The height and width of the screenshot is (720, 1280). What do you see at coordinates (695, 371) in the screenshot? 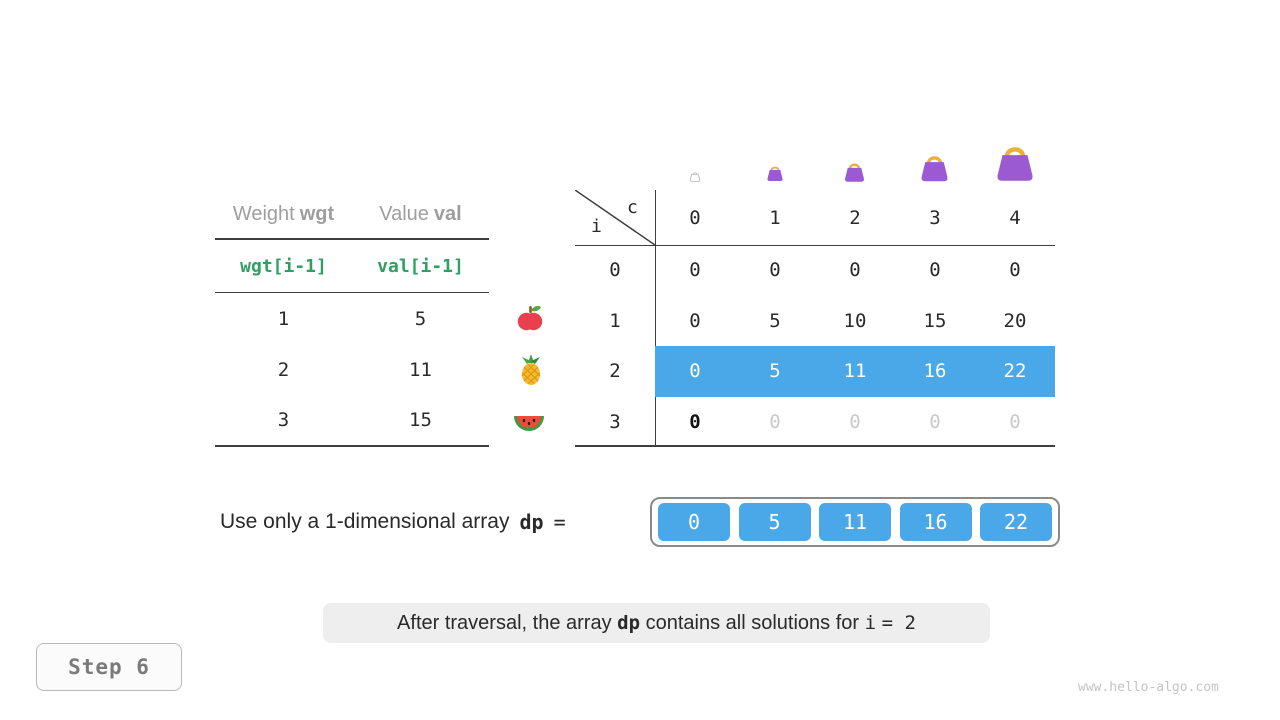
I see `dp-cell-2-0: 0` at bounding box center [695, 371].